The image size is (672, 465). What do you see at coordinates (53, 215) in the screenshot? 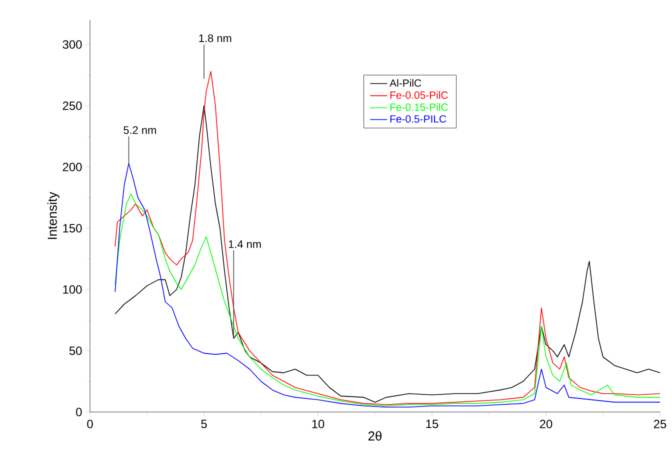
I see `y-axis-title: Intensity` at bounding box center [53, 215].